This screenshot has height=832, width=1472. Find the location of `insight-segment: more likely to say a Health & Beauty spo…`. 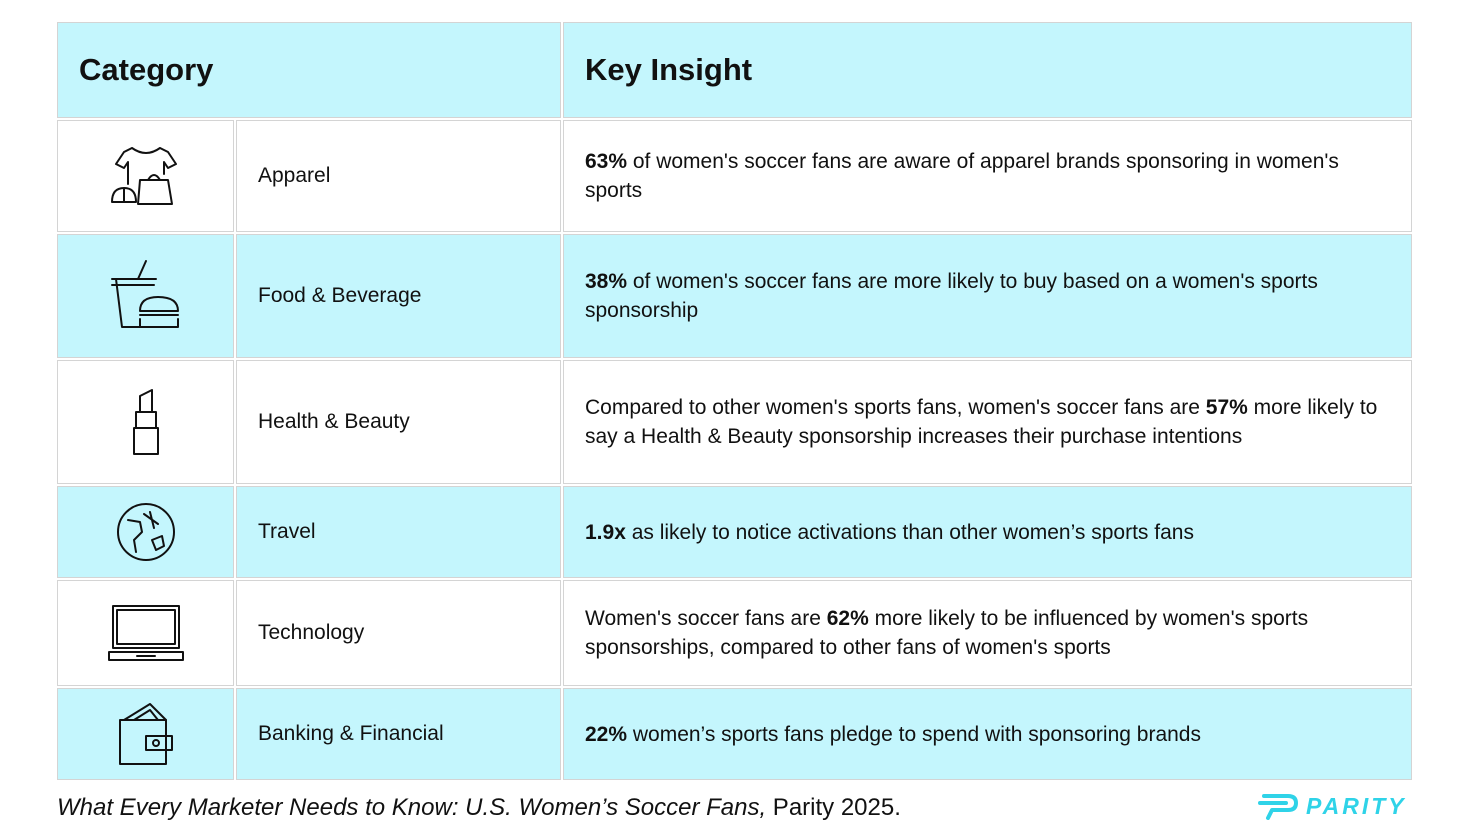

insight-segment: more likely to say a Health & Beauty spo… is located at coordinates (981, 422).